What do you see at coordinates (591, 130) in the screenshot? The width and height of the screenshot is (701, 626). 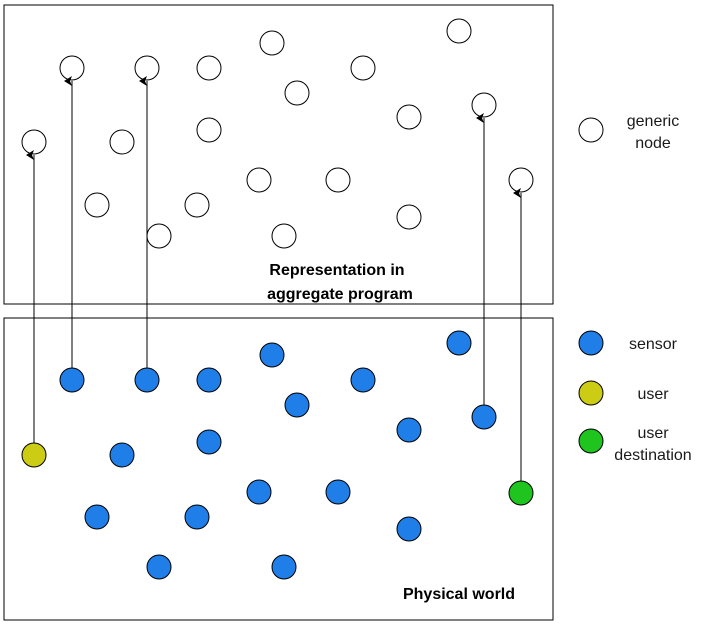 I see `legend-generic-node-icon` at bounding box center [591, 130].